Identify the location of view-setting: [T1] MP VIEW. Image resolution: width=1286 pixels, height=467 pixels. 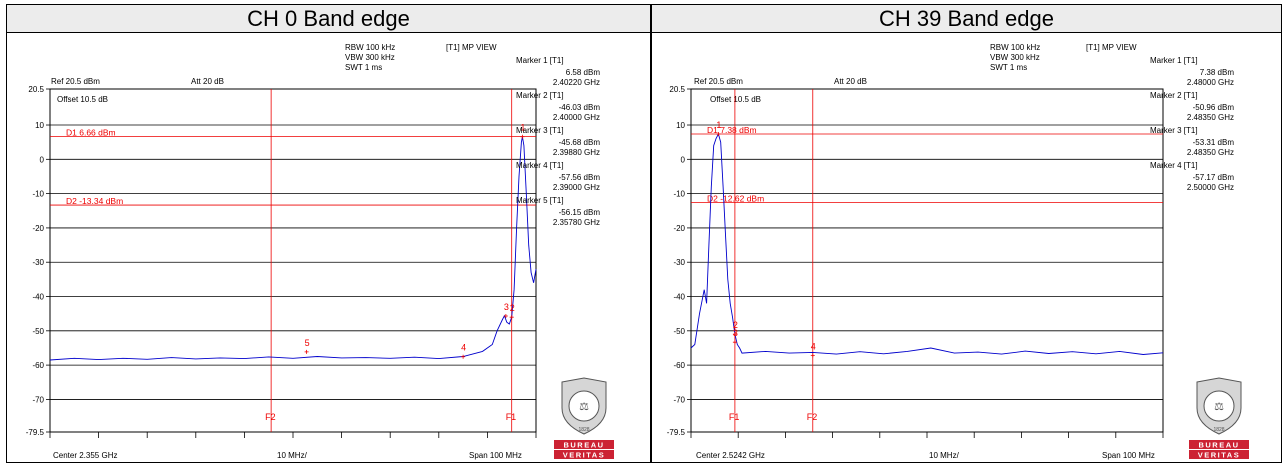
(1111, 47).